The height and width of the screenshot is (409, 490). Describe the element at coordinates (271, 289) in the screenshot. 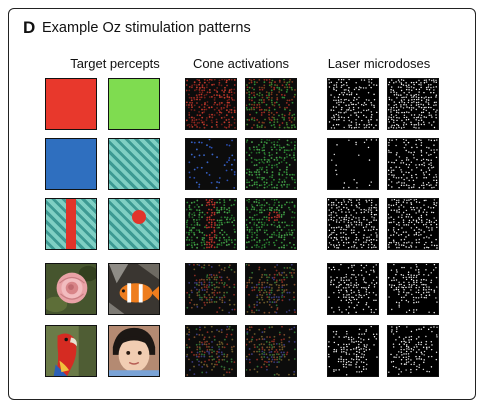

I see `cone-activation-clownfish` at that location.